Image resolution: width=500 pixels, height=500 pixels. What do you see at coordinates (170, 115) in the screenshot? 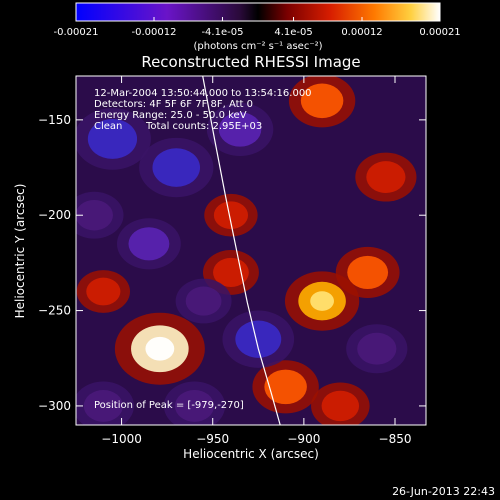
I see `info-energy: Energy Range: 25.0 - 50.0 keV` at bounding box center [170, 115].